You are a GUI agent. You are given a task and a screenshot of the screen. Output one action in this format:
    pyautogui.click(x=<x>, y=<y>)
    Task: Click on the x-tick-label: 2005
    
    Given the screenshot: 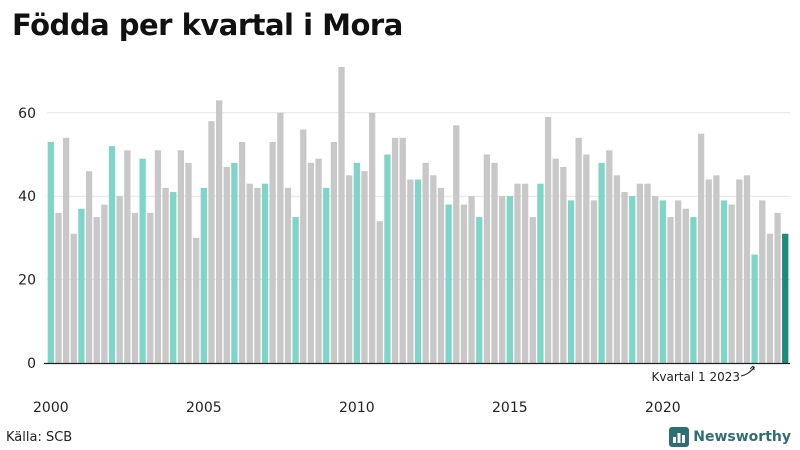 What is the action you would take?
    pyautogui.click(x=204, y=408)
    